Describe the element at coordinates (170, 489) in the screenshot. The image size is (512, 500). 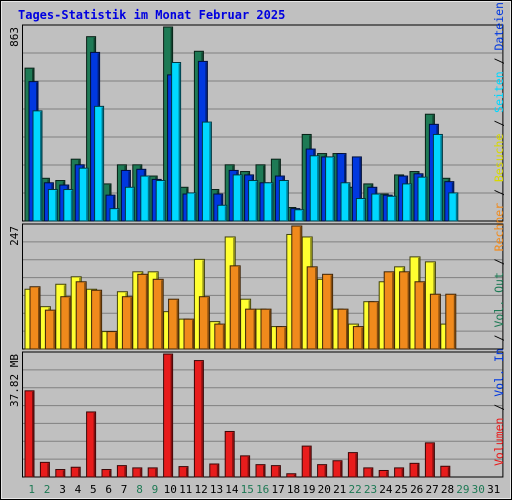
I see `x-tick-label: 10` at that location.